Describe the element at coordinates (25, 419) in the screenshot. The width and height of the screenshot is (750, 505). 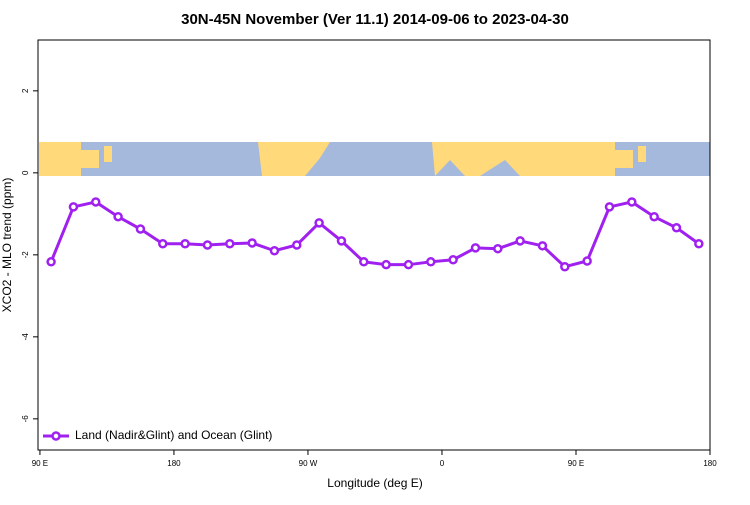
I see `y-tick-label: -6` at that location.